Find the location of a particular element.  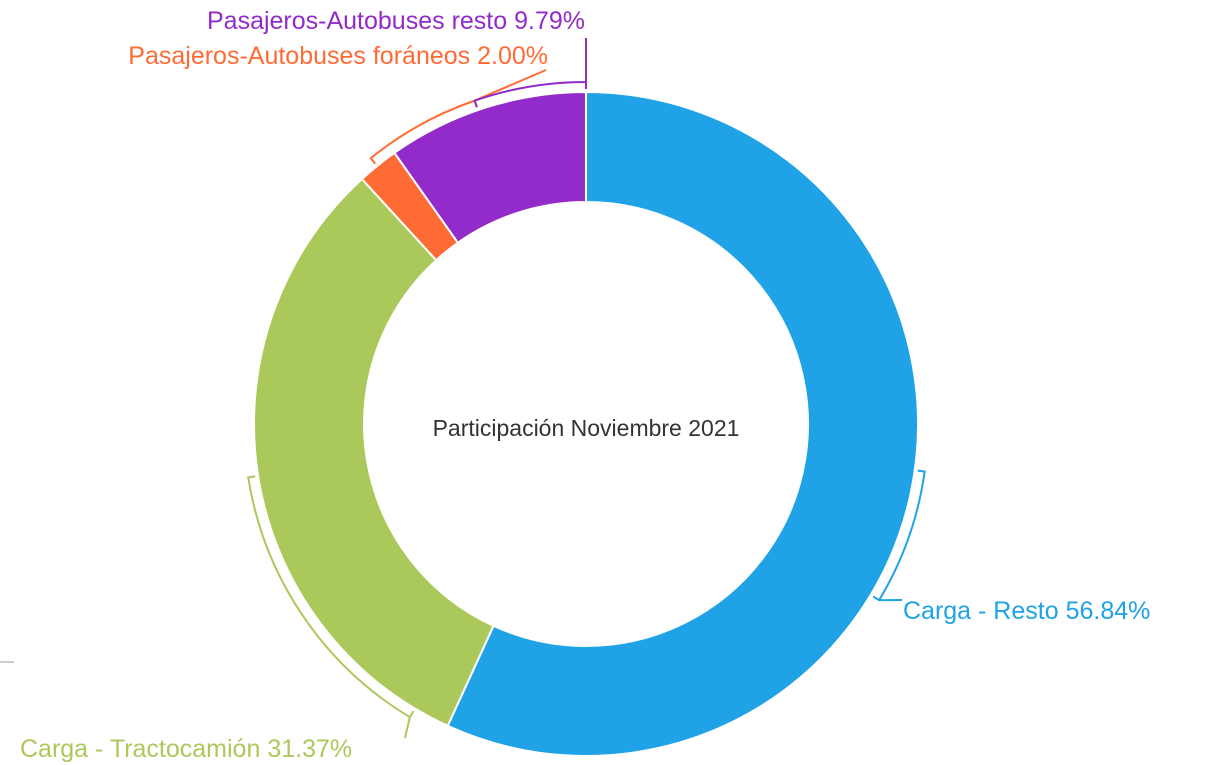

slice-value: 2.00% is located at coordinates (512, 56).